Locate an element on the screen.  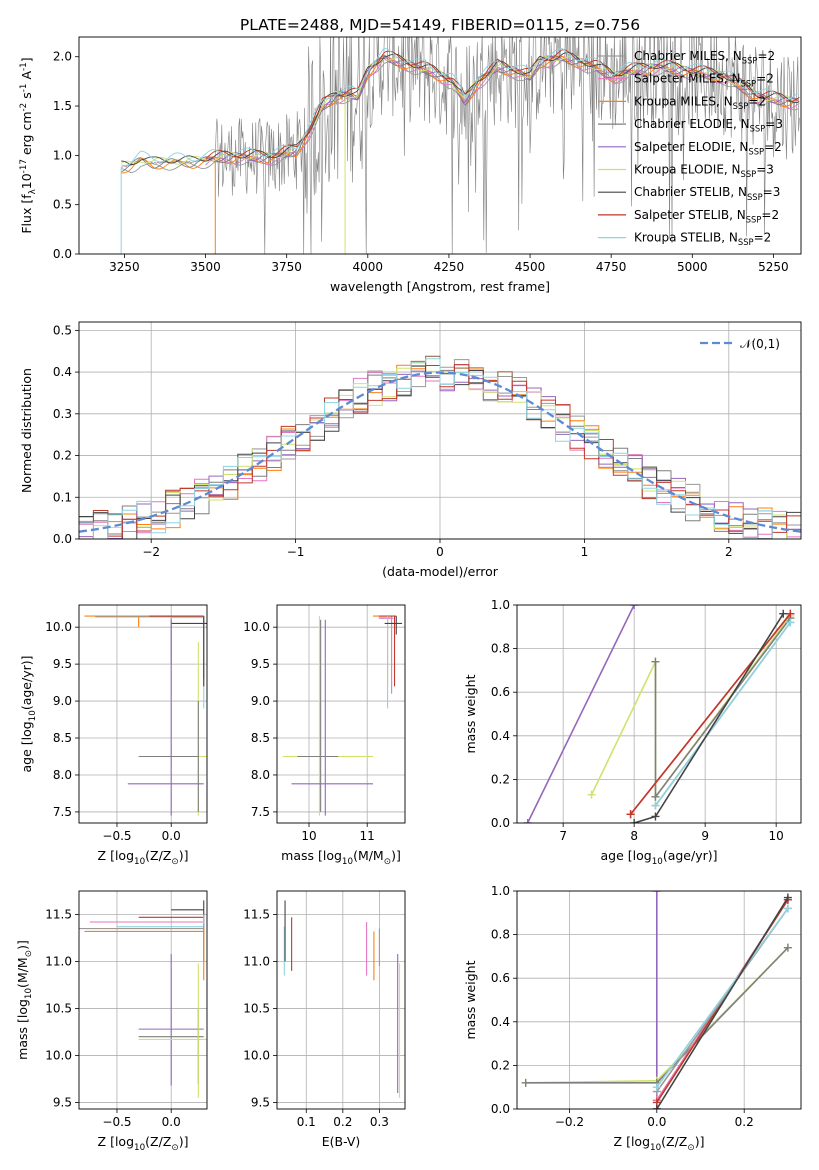
x-axis-label: age [log10(age/yr)] is located at coordinates (658, 857).